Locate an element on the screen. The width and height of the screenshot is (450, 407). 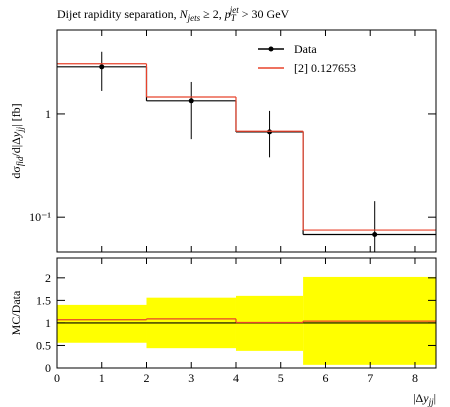
text-segment: T is located at coordinates (234, 18).